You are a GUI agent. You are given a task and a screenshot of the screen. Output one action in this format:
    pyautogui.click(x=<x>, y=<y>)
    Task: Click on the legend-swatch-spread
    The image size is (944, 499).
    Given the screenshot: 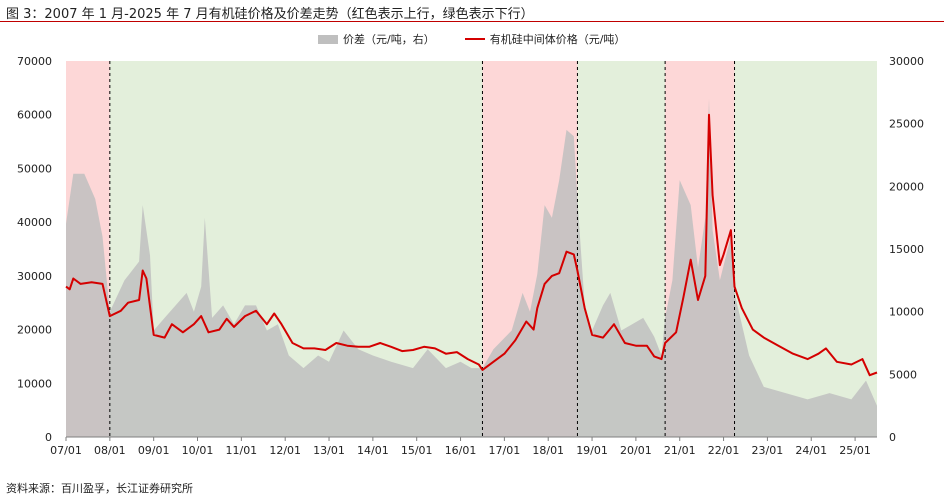 What is the action you would take?
    pyautogui.click(x=328, y=39)
    